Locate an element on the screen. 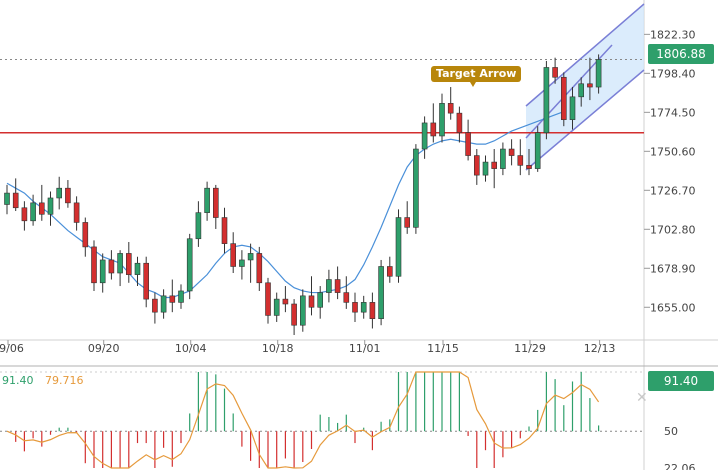 This screenshot has width=718, height=470. target-arrow-label: Target Arrow is located at coordinates (476, 74).